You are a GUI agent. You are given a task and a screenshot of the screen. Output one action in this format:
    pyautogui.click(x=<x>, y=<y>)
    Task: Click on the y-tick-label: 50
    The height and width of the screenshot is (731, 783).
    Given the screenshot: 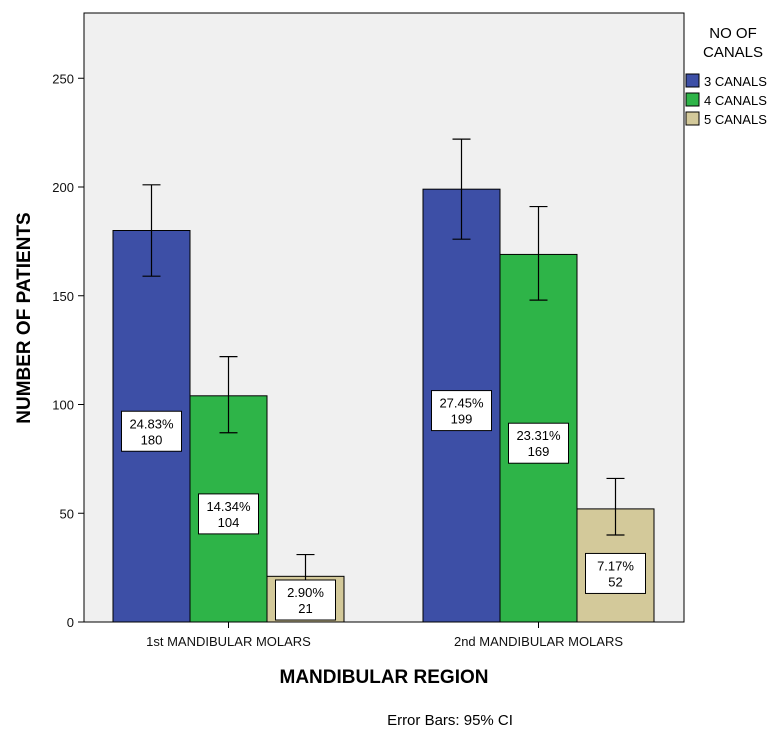 What is the action you would take?
    pyautogui.click(x=67, y=513)
    